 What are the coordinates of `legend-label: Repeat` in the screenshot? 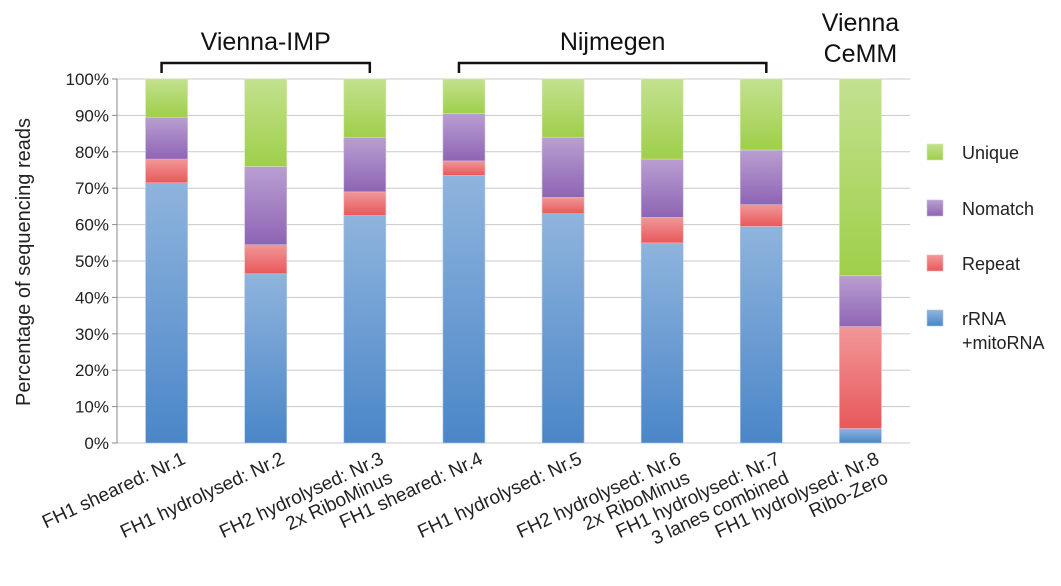 It's located at (991, 264).